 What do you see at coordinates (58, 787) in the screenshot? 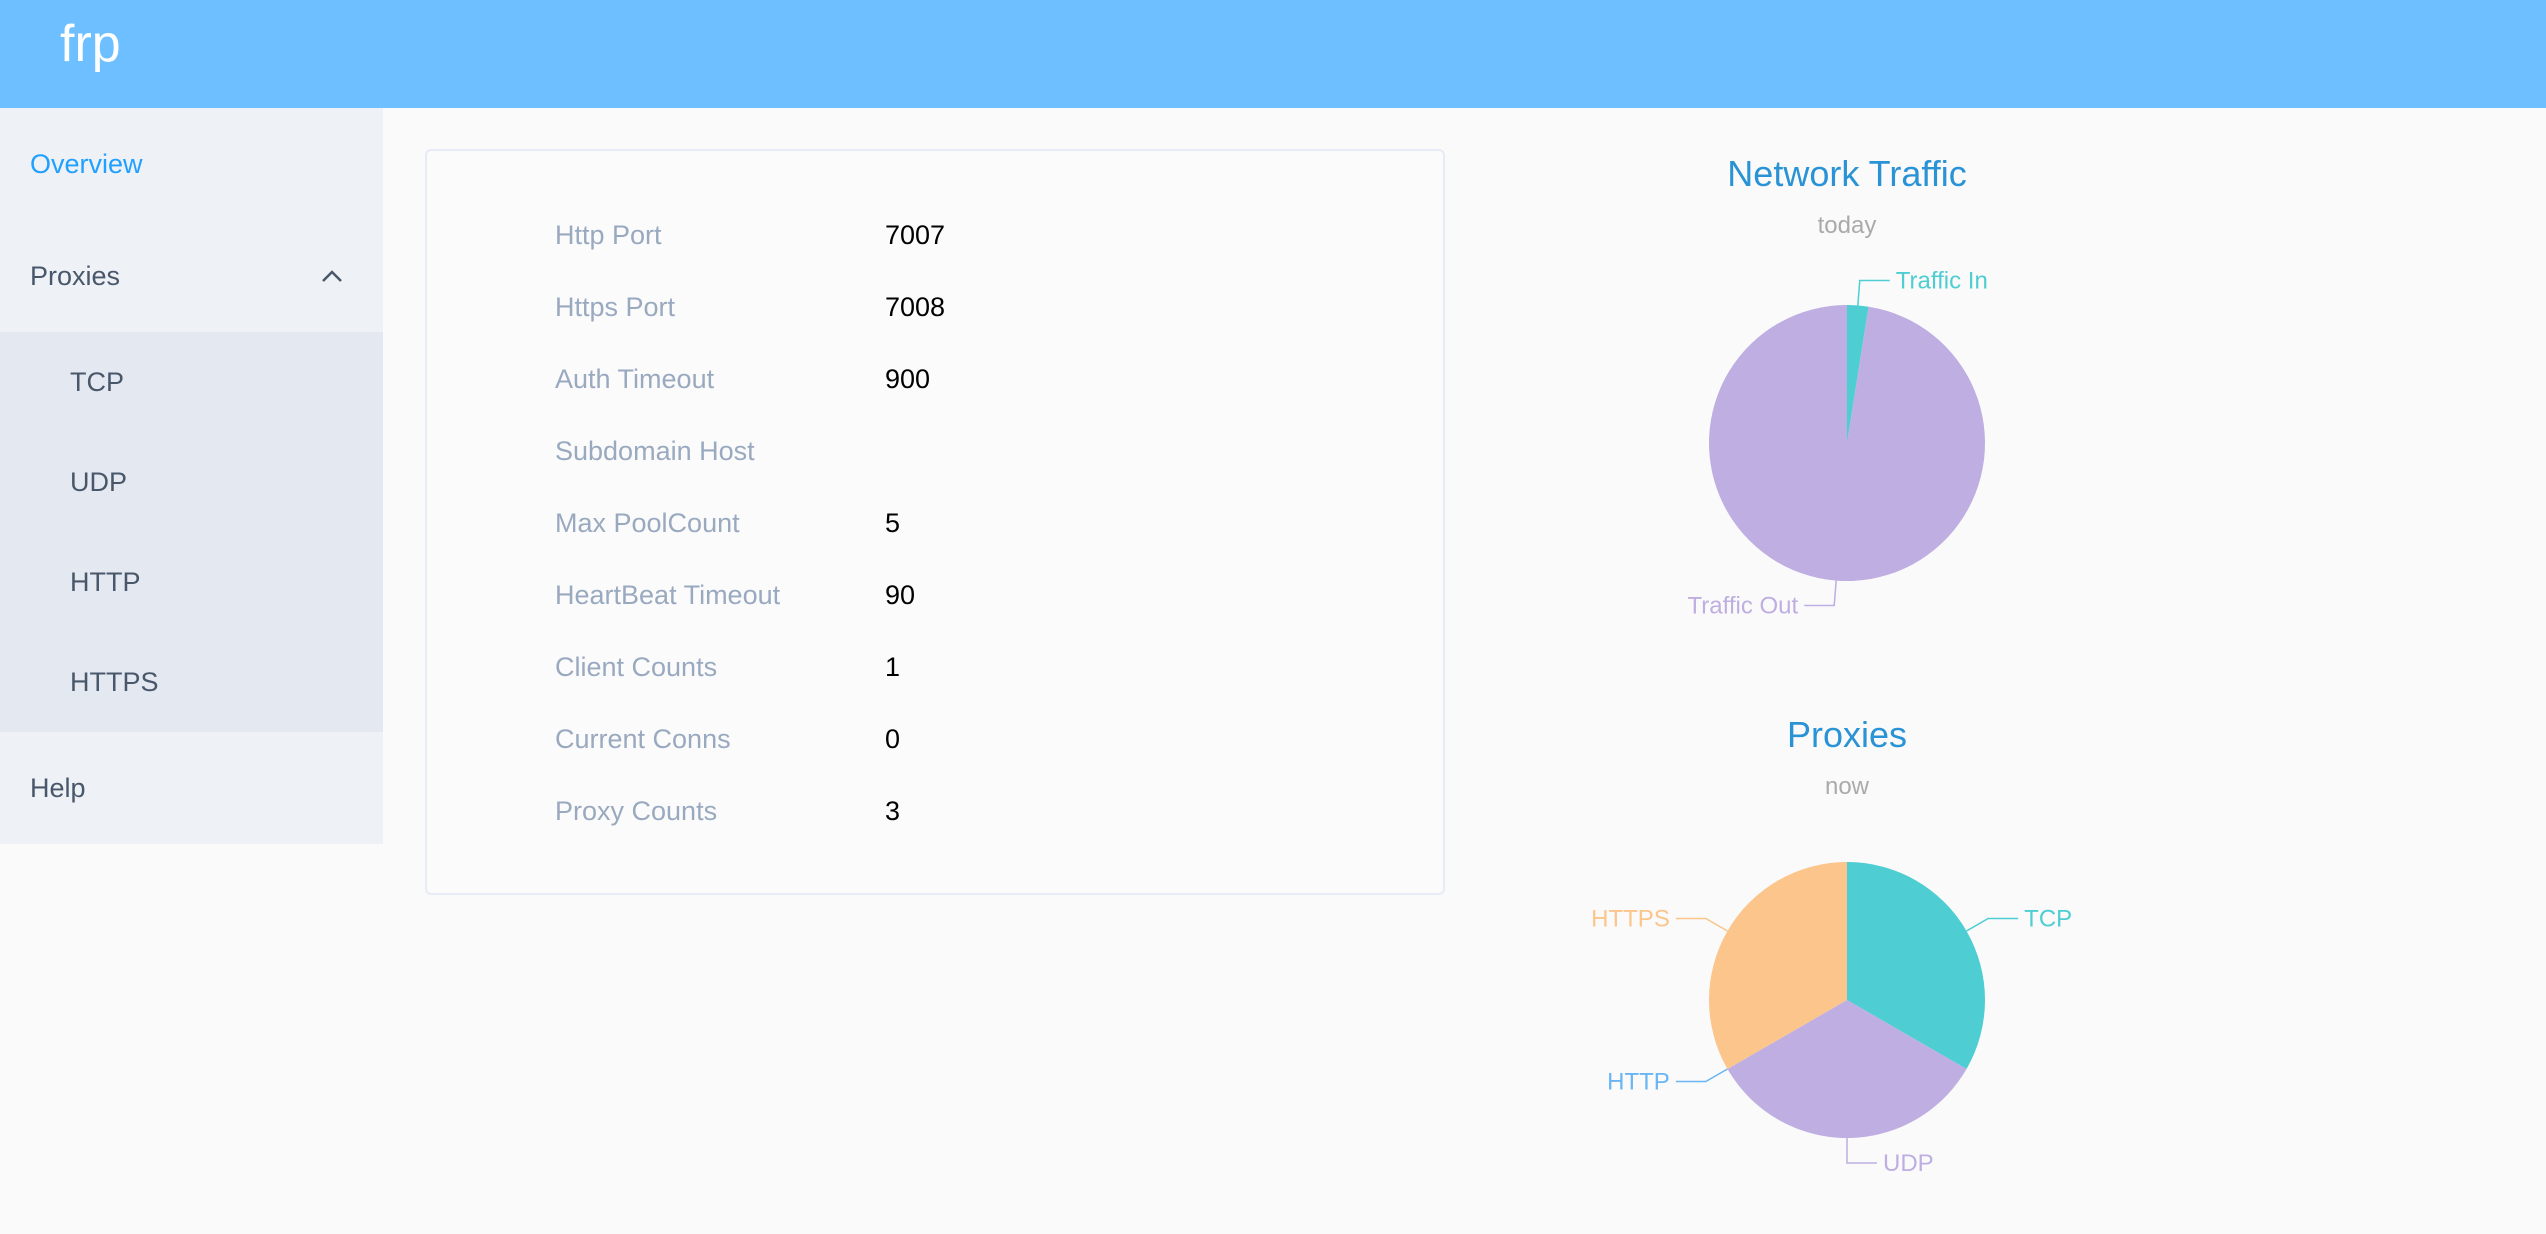
I see `sidebar-item-help: Help` at bounding box center [58, 787].